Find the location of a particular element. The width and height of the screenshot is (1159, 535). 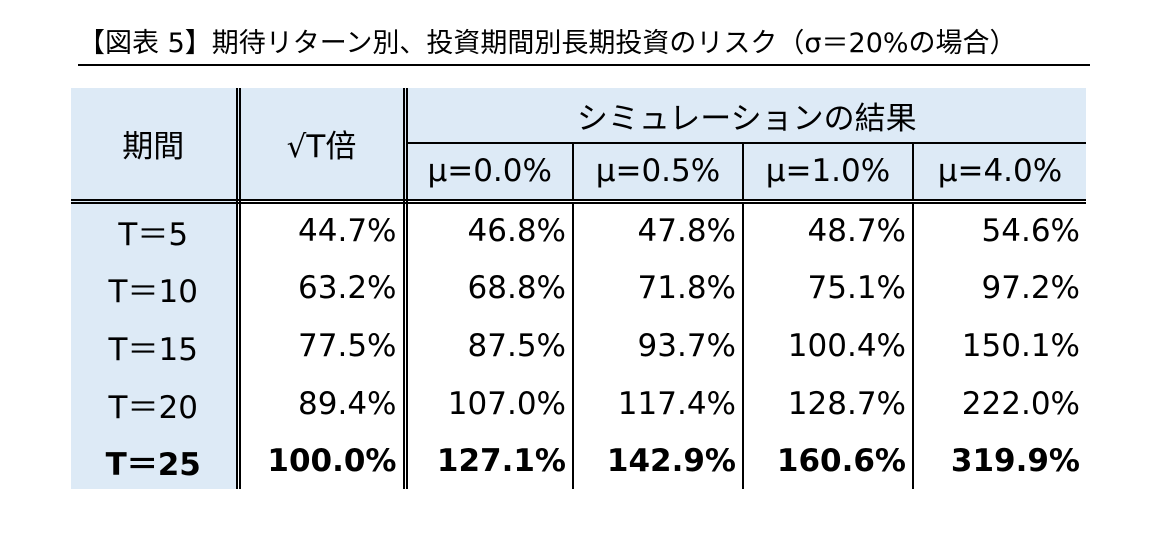

value-cell: 117.4% is located at coordinates (657, 404).